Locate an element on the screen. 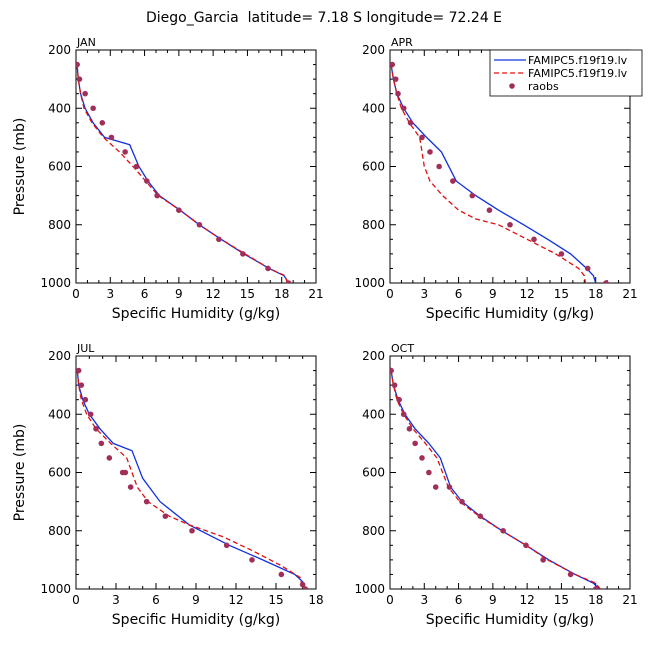  x-tick-label: 18 is located at coordinates (595, 600).